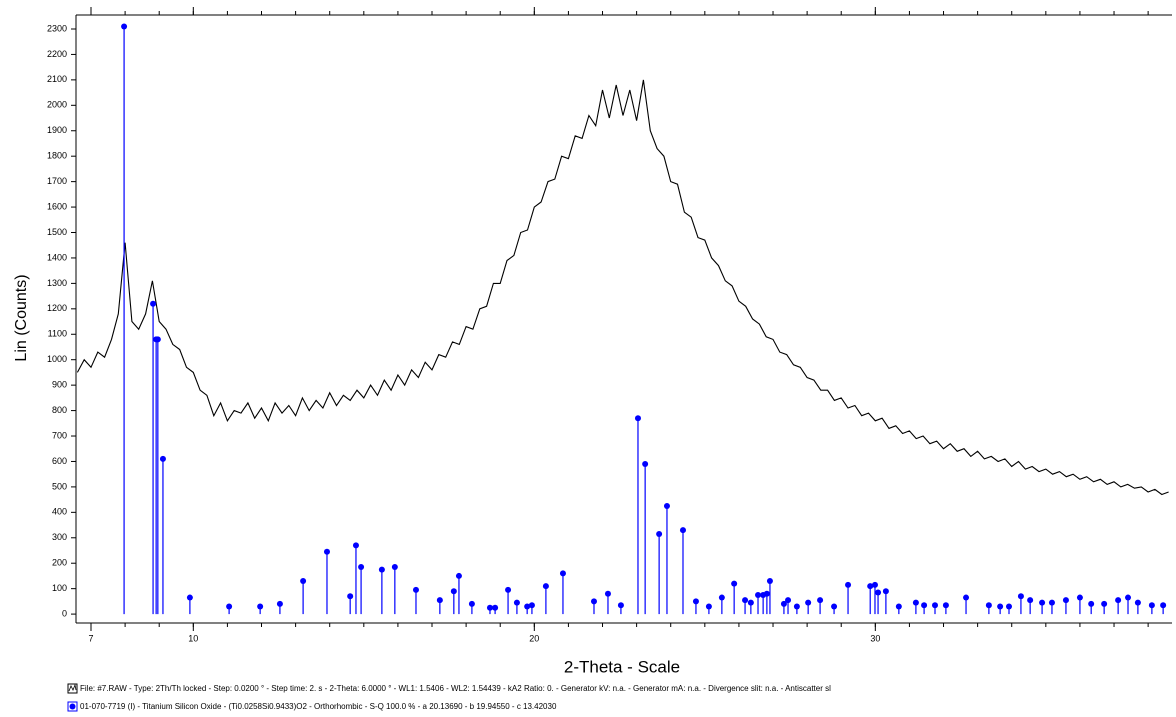 The width and height of the screenshot is (1176, 717). What do you see at coordinates (534, 638) in the screenshot?
I see `x-tick-label: 20` at bounding box center [534, 638].